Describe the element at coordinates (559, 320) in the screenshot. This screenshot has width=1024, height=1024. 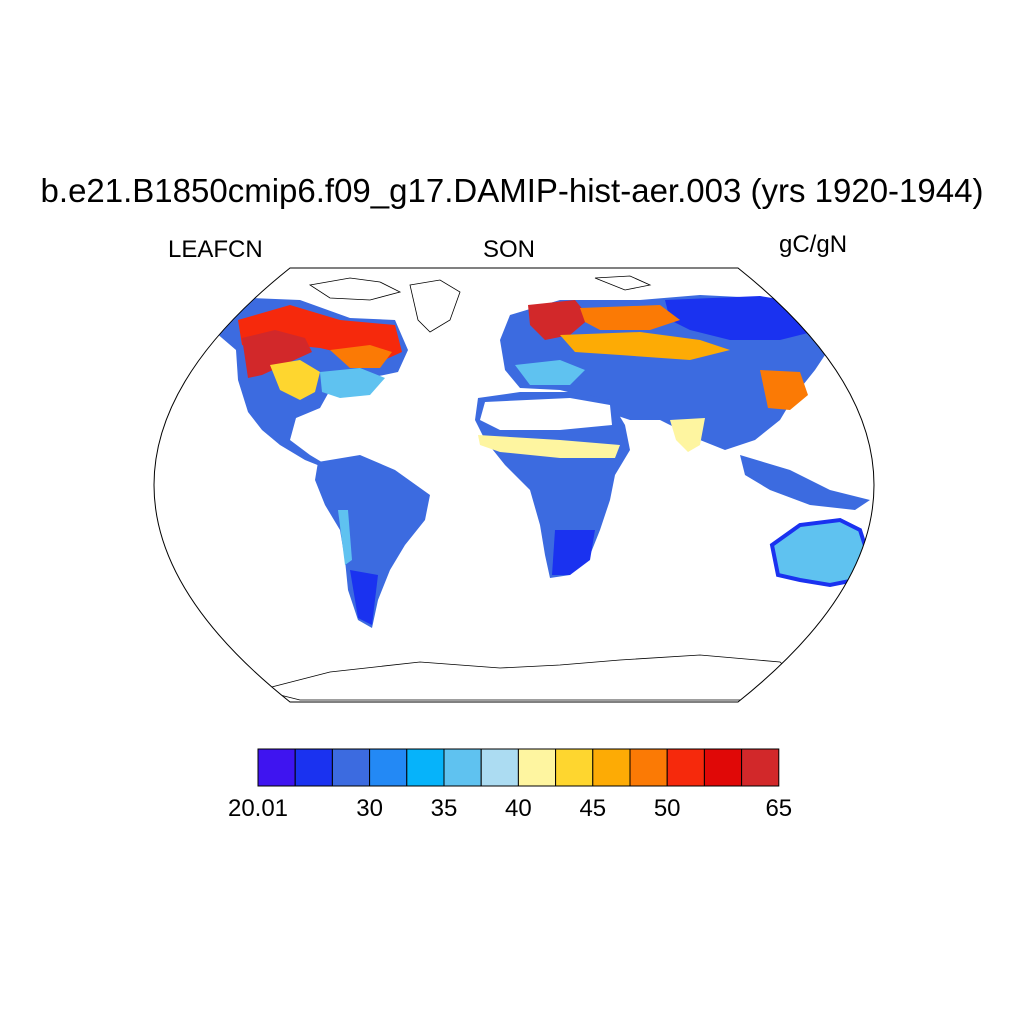
I see `scandinavia-region` at that location.